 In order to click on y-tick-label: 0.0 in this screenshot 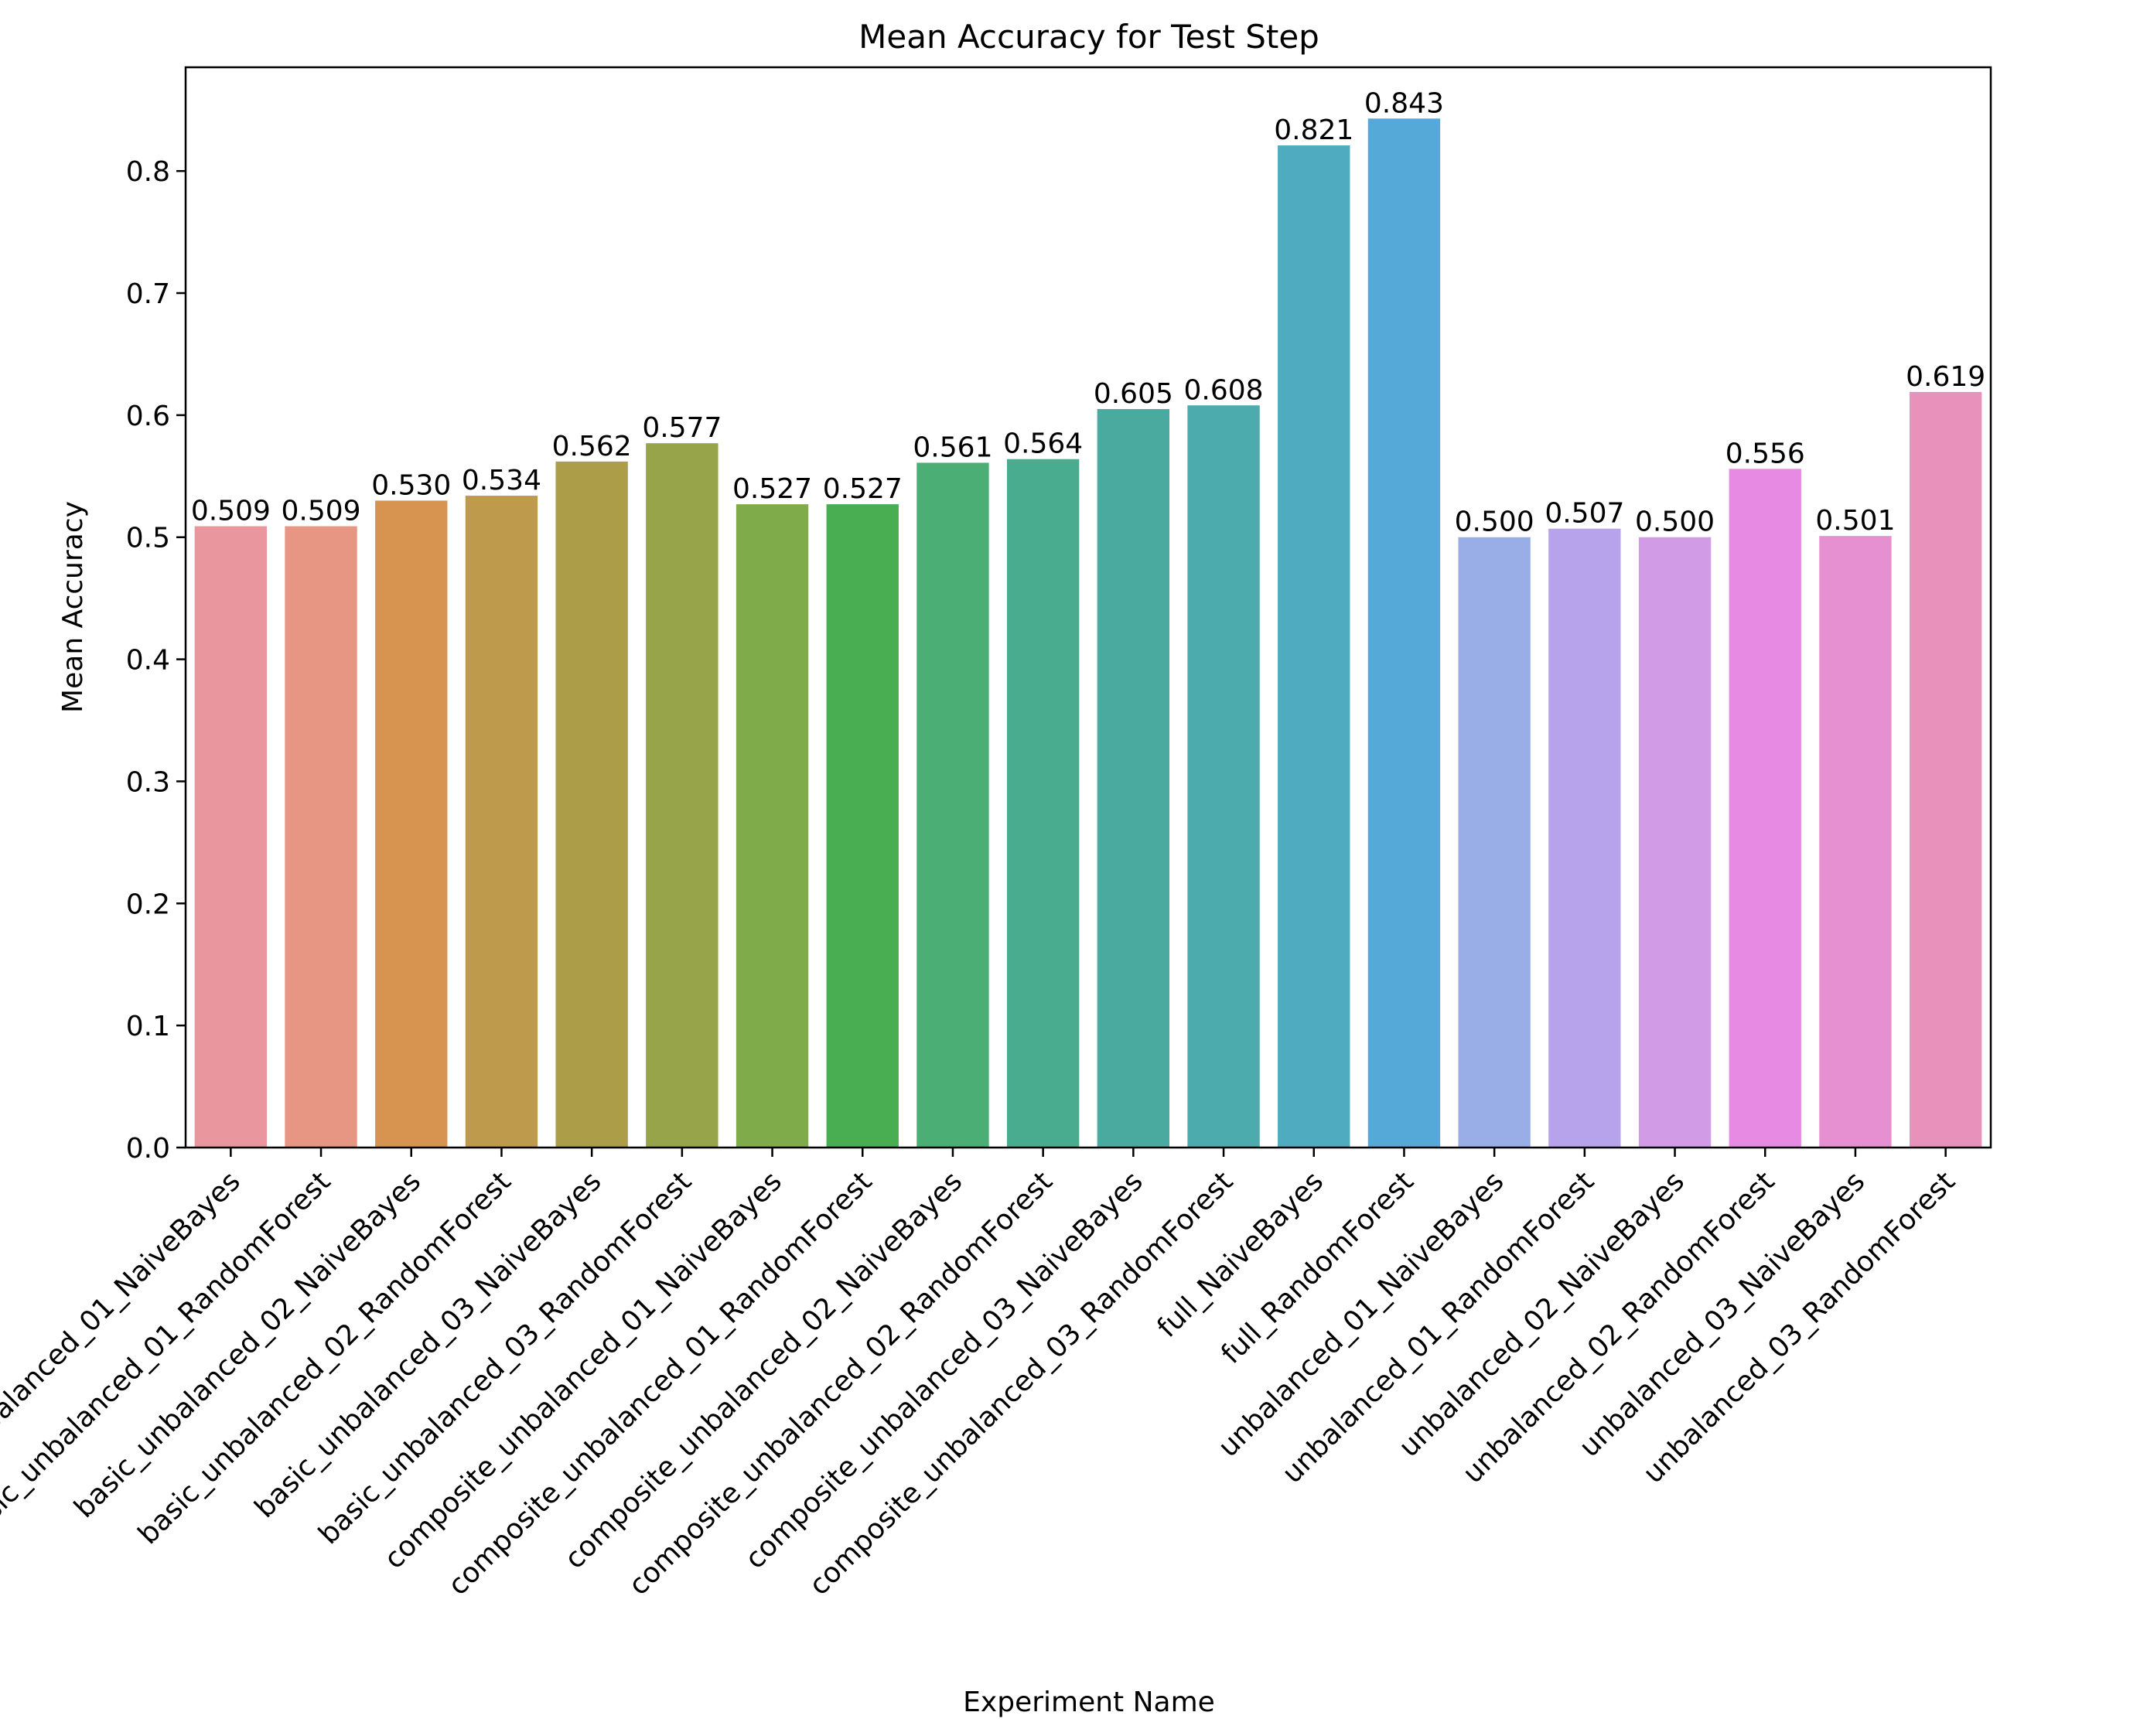, I will do `click(148, 1149)`.